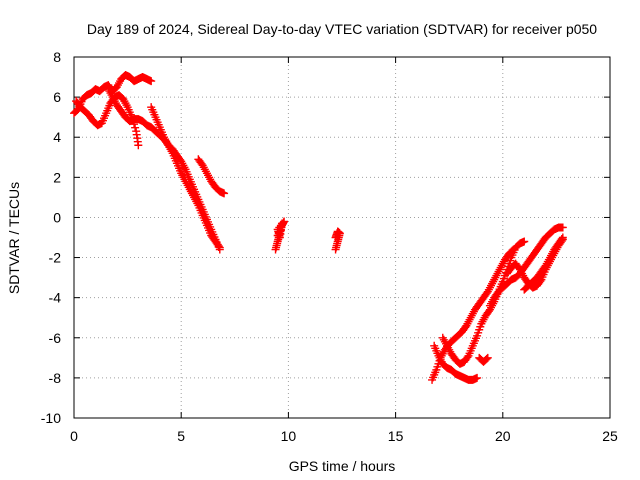  I want to click on x-tick-label: 5, so click(181, 436).